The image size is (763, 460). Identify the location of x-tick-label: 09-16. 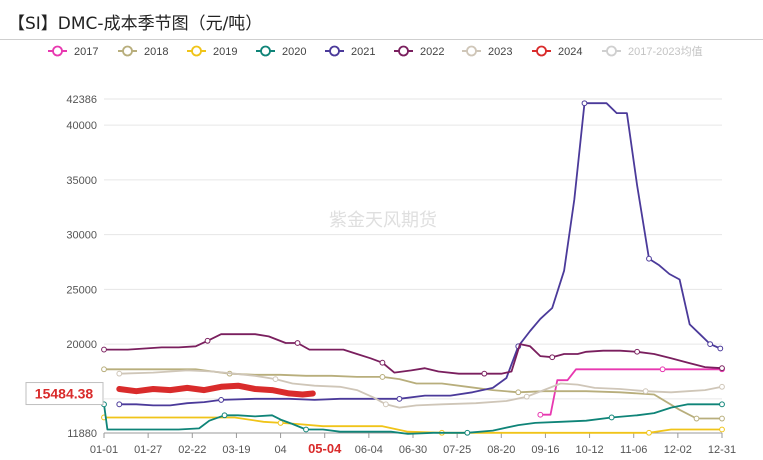
(545, 450).